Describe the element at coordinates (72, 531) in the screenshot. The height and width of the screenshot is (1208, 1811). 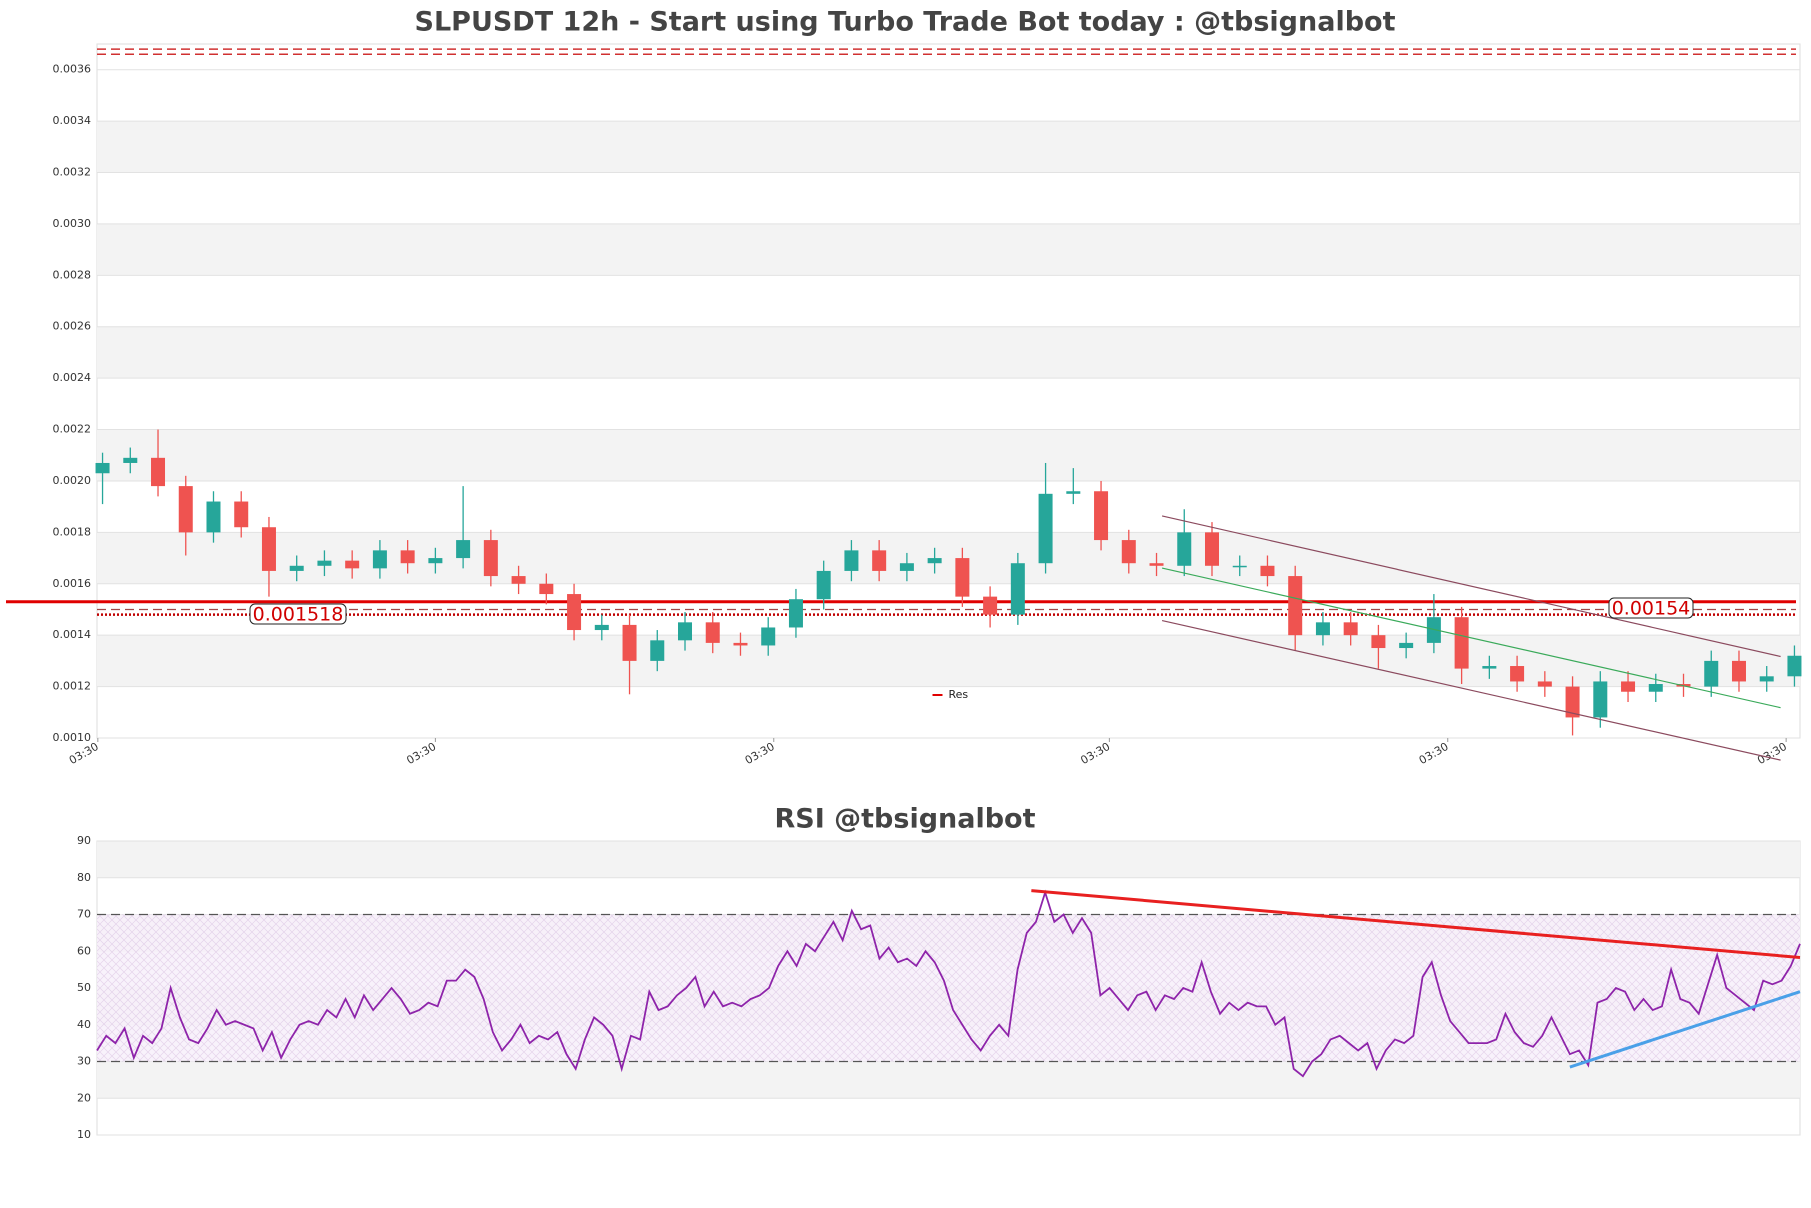
I see `y-tick-label: 0.0018` at that location.